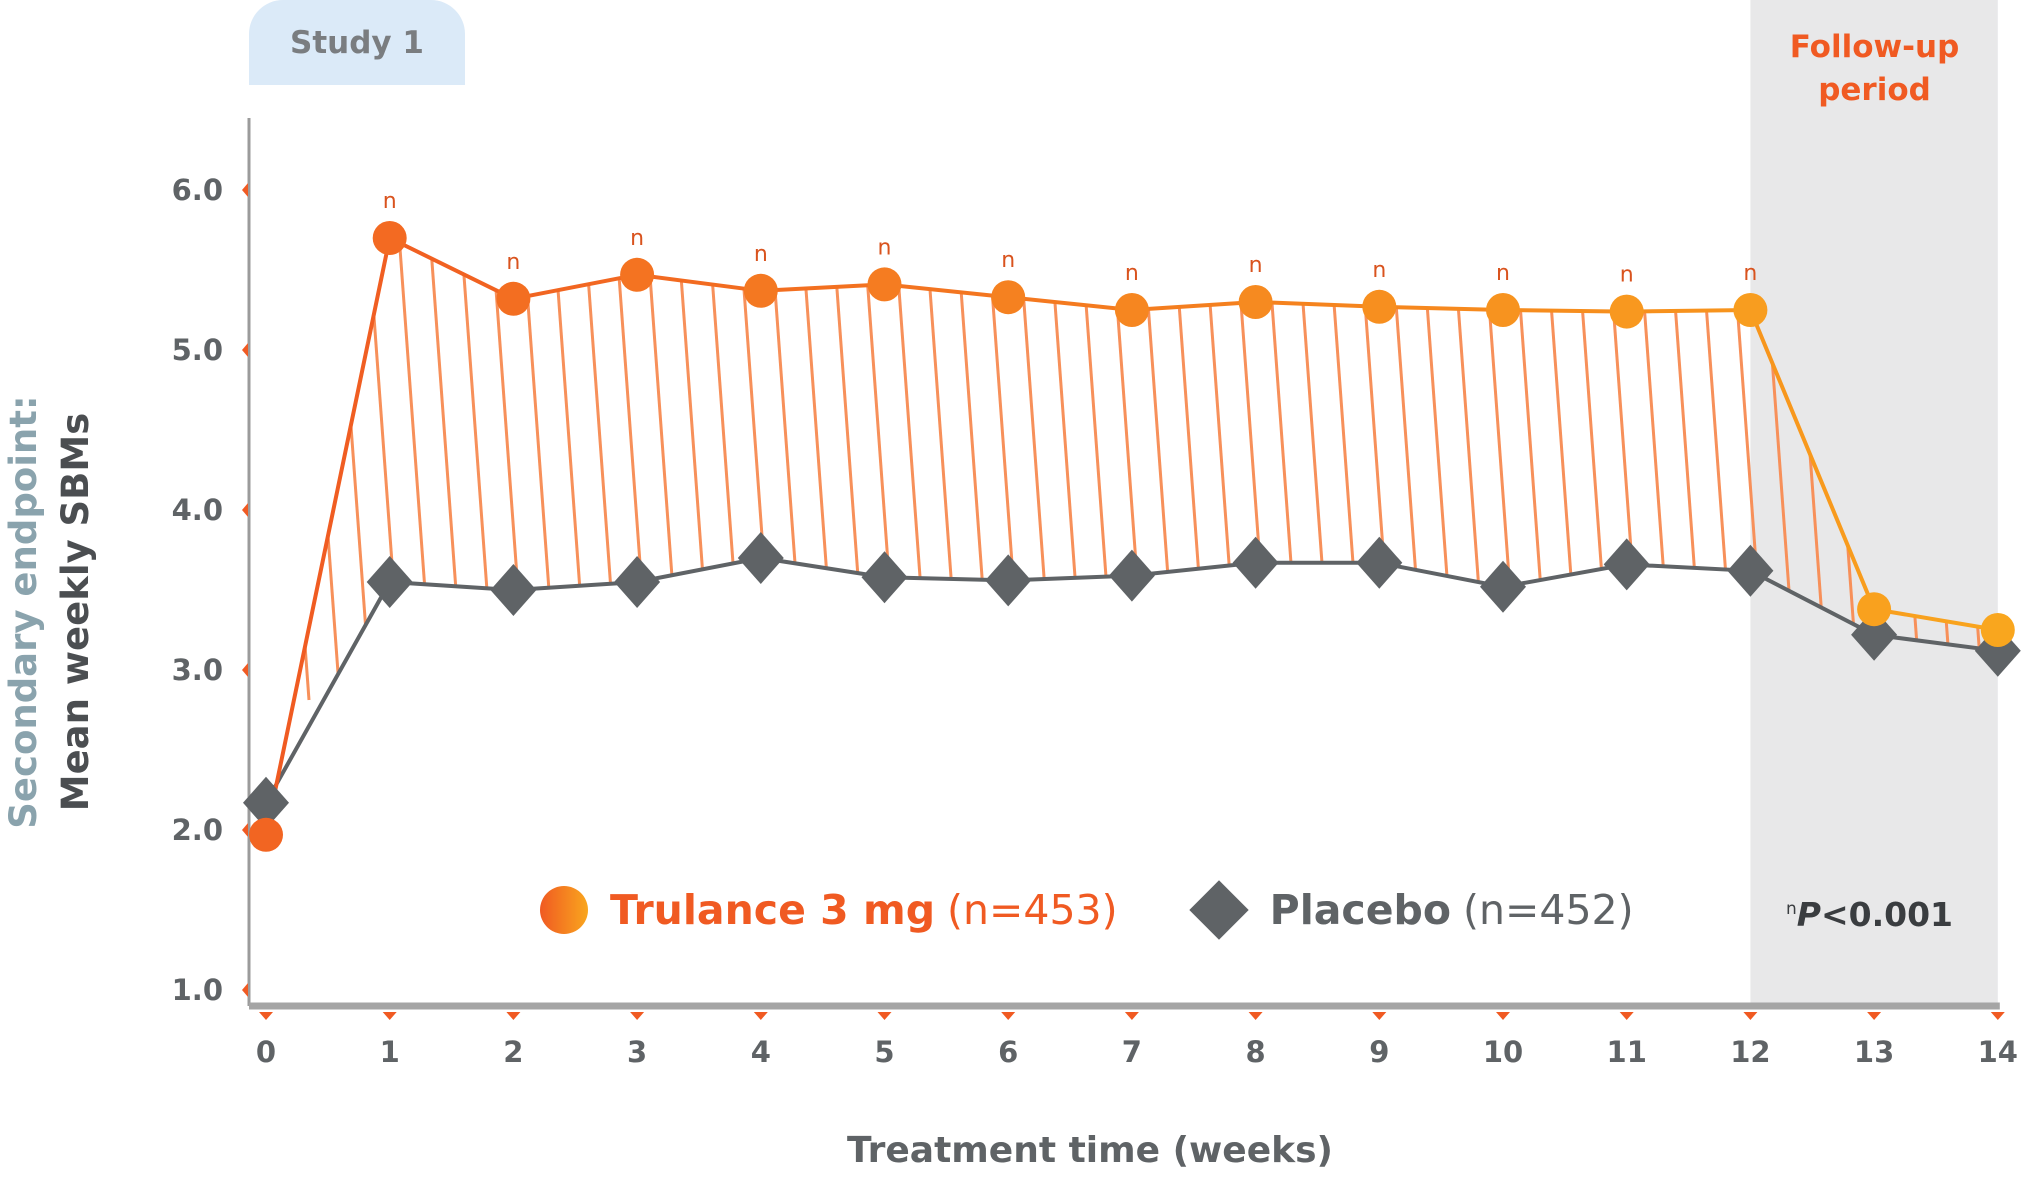  Describe the element at coordinates (884, 1052) in the screenshot. I see `x-tick-label: 5` at that location.